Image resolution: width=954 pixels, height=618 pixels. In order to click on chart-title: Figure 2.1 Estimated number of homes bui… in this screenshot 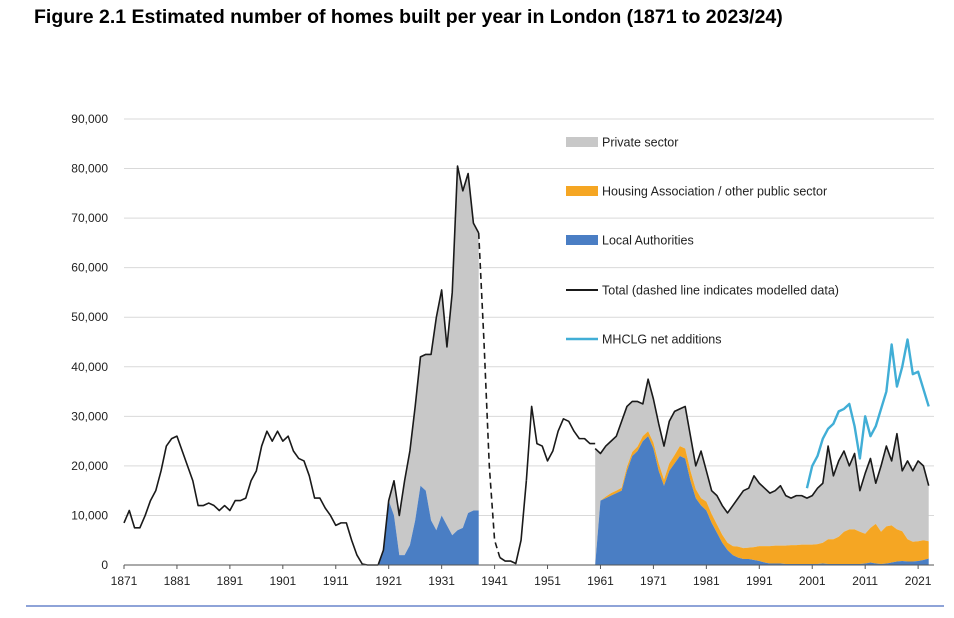, I will do `click(408, 17)`.